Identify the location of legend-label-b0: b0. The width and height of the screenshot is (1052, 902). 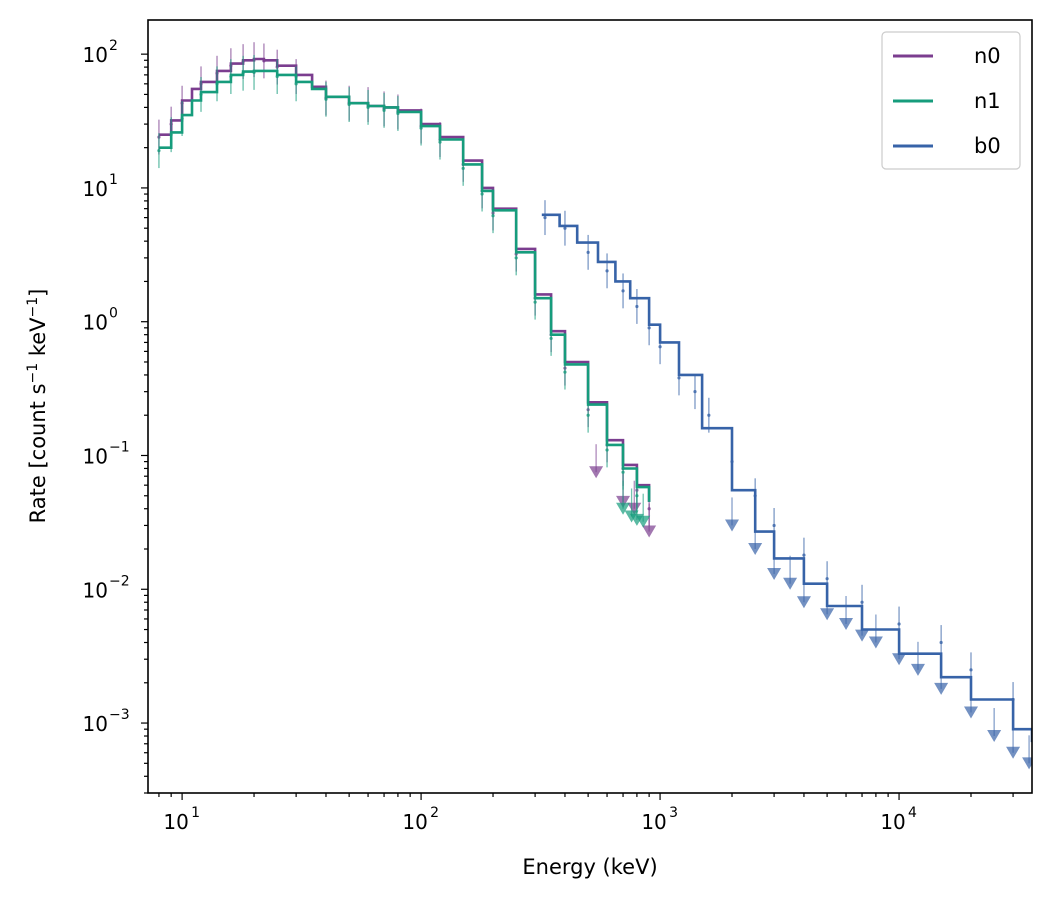
(987, 146).